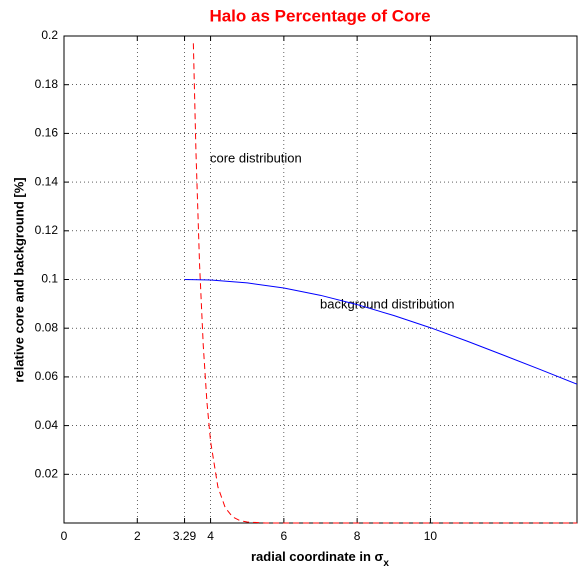 This screenshot has height=572, width=579. I want to click on y-tick-label: 0.02, so click(47, 473).